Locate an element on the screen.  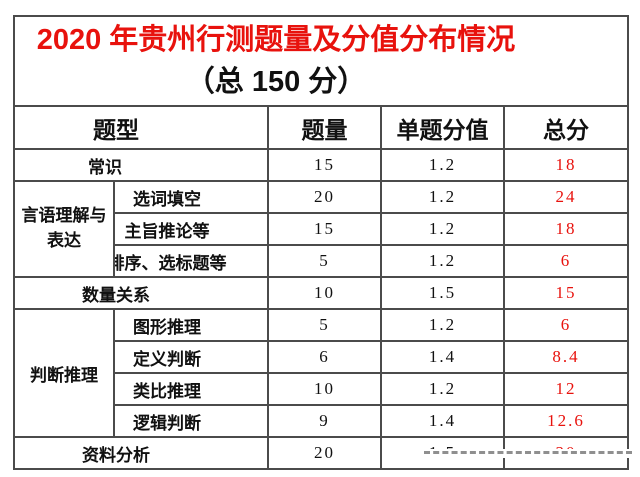
cell-luoji-total: 12.6 is located at coordinates (566, 421).